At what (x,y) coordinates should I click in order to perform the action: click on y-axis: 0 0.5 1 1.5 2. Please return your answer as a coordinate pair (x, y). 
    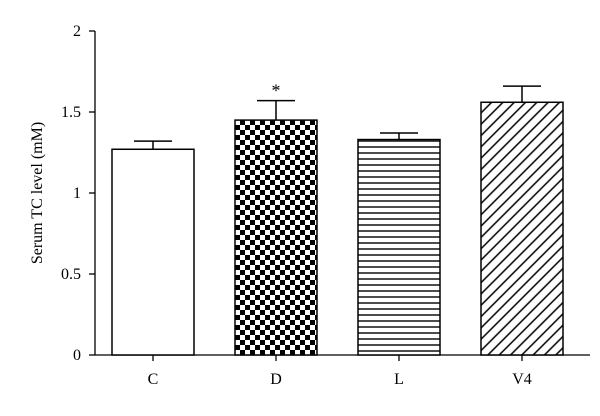
    Looking at the image, I should click on (78, 193).